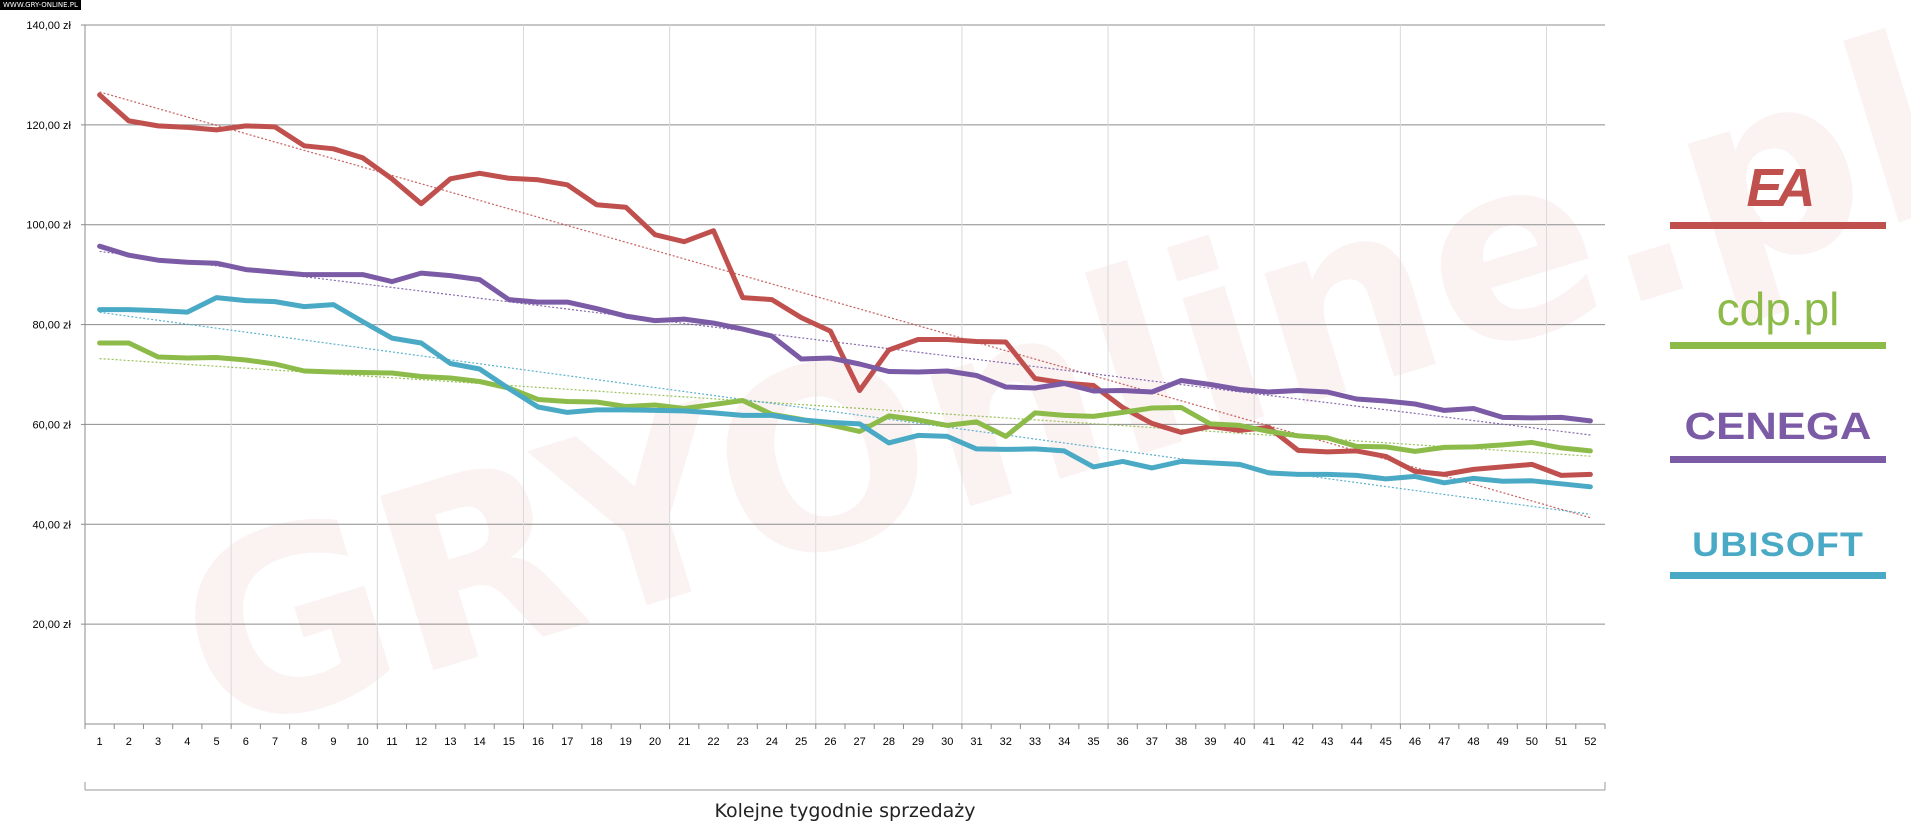 The height and width of the screenshot is (836, 1911). What do you see at coordinates (1532, 742) in the screenshot?
I see `x-tick-label: 50` at bounding box center [1532, 742].